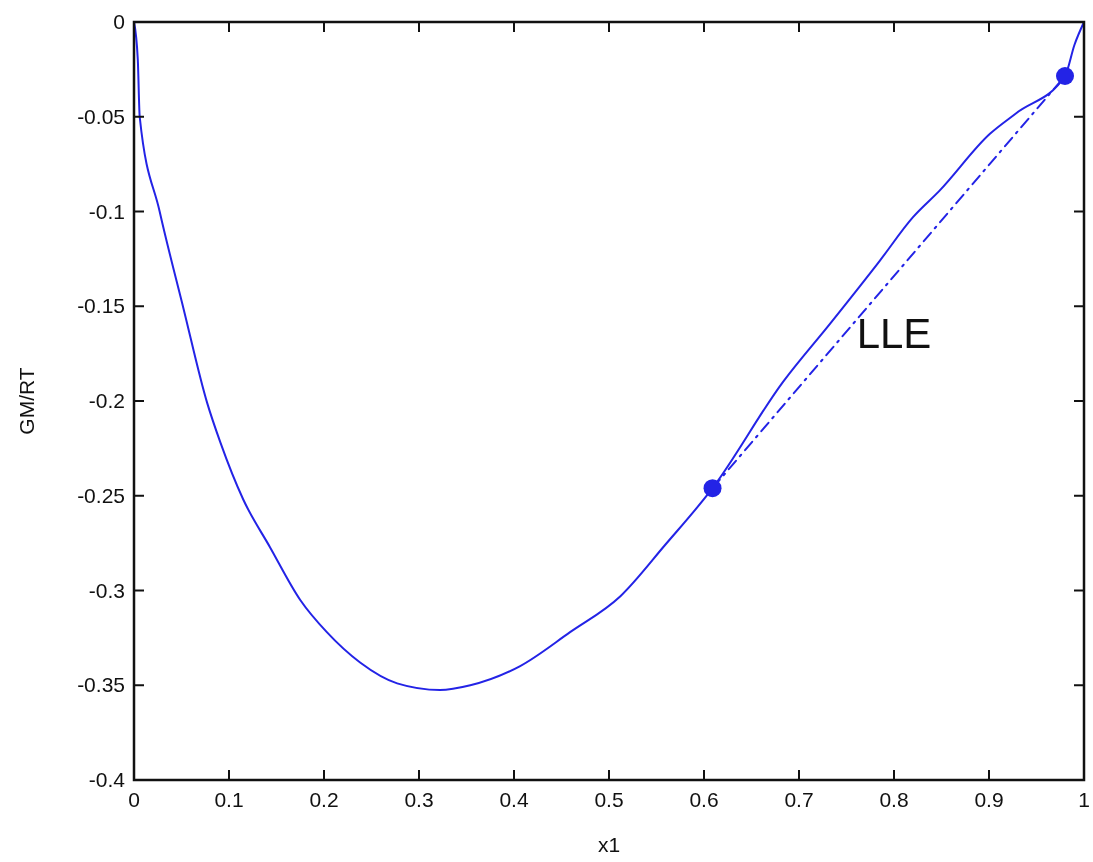 This screenshot has height=862, width=1093. Describe the element at coordinates (704, 799) in the screenshot. I see `x-tick-label: 0.6` at that location.